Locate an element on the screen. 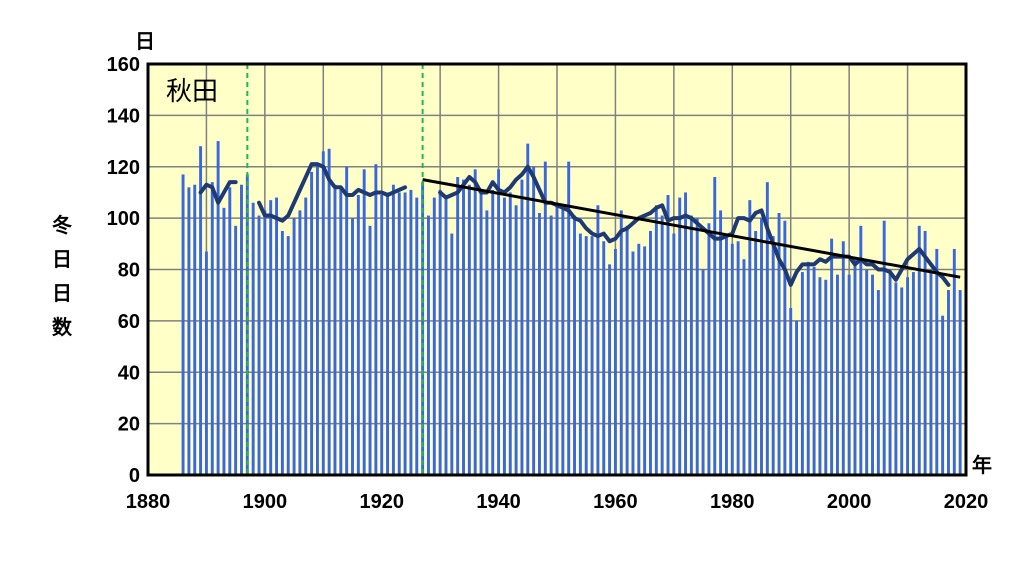 Image resolution: width=1024 pixels, height=572 pixels. y-tick-label: 140 is located at coordinates (123, 116).